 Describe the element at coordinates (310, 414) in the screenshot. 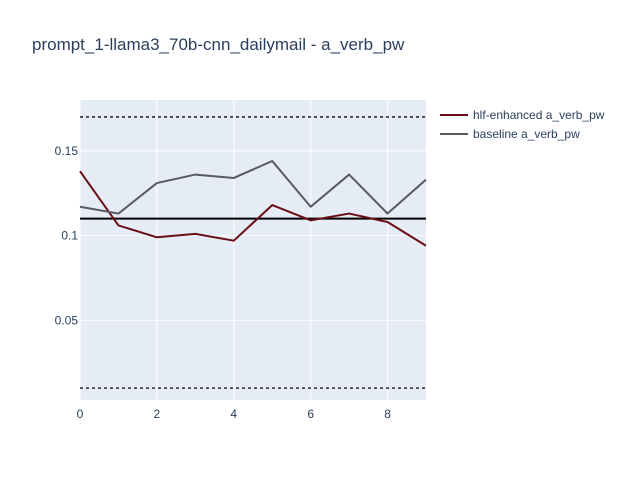

I see `x-tick-label: 6` at that location.